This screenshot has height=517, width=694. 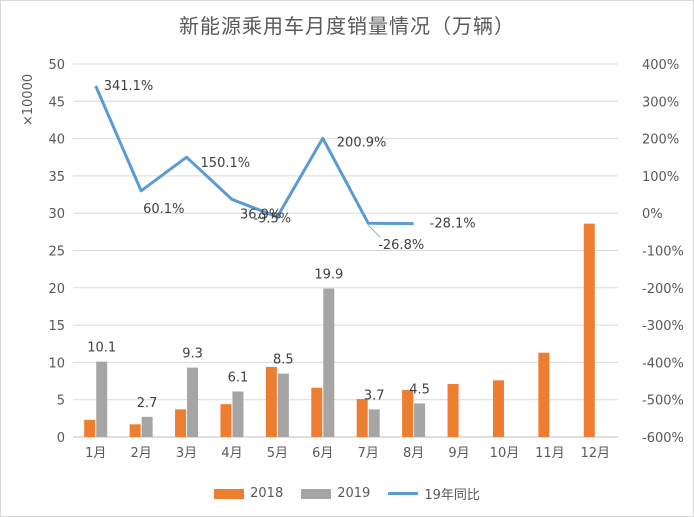 I want to click on y-tick-label: 15, so click(x=56, y=326).